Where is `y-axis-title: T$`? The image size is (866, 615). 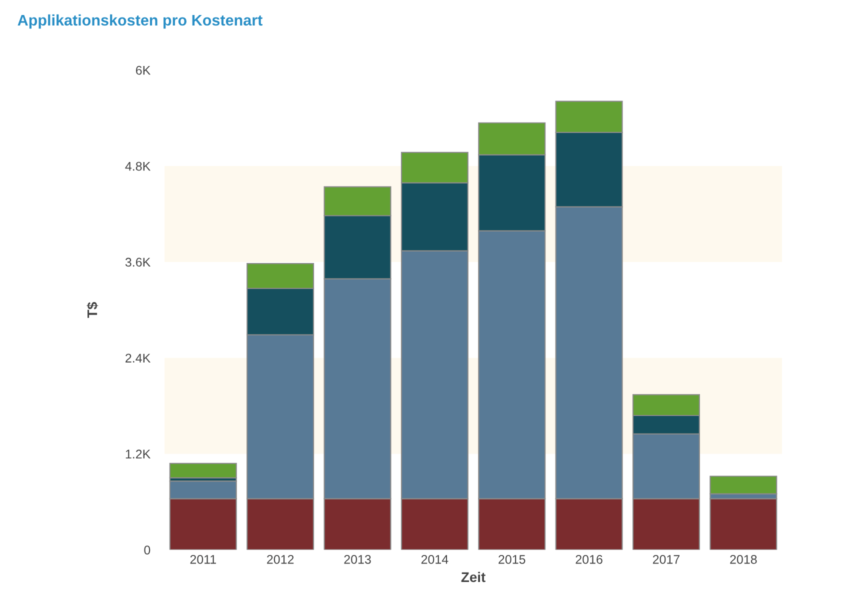 y-axis-title: T$ is located at coordinates (92, 310).